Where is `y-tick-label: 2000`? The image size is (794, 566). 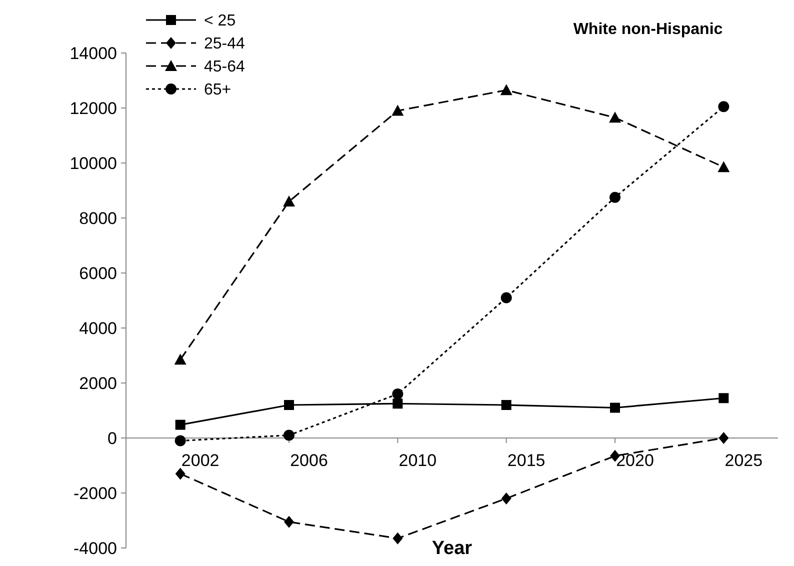 y-tick-label: 2000 is located at coordinates (98, 383).